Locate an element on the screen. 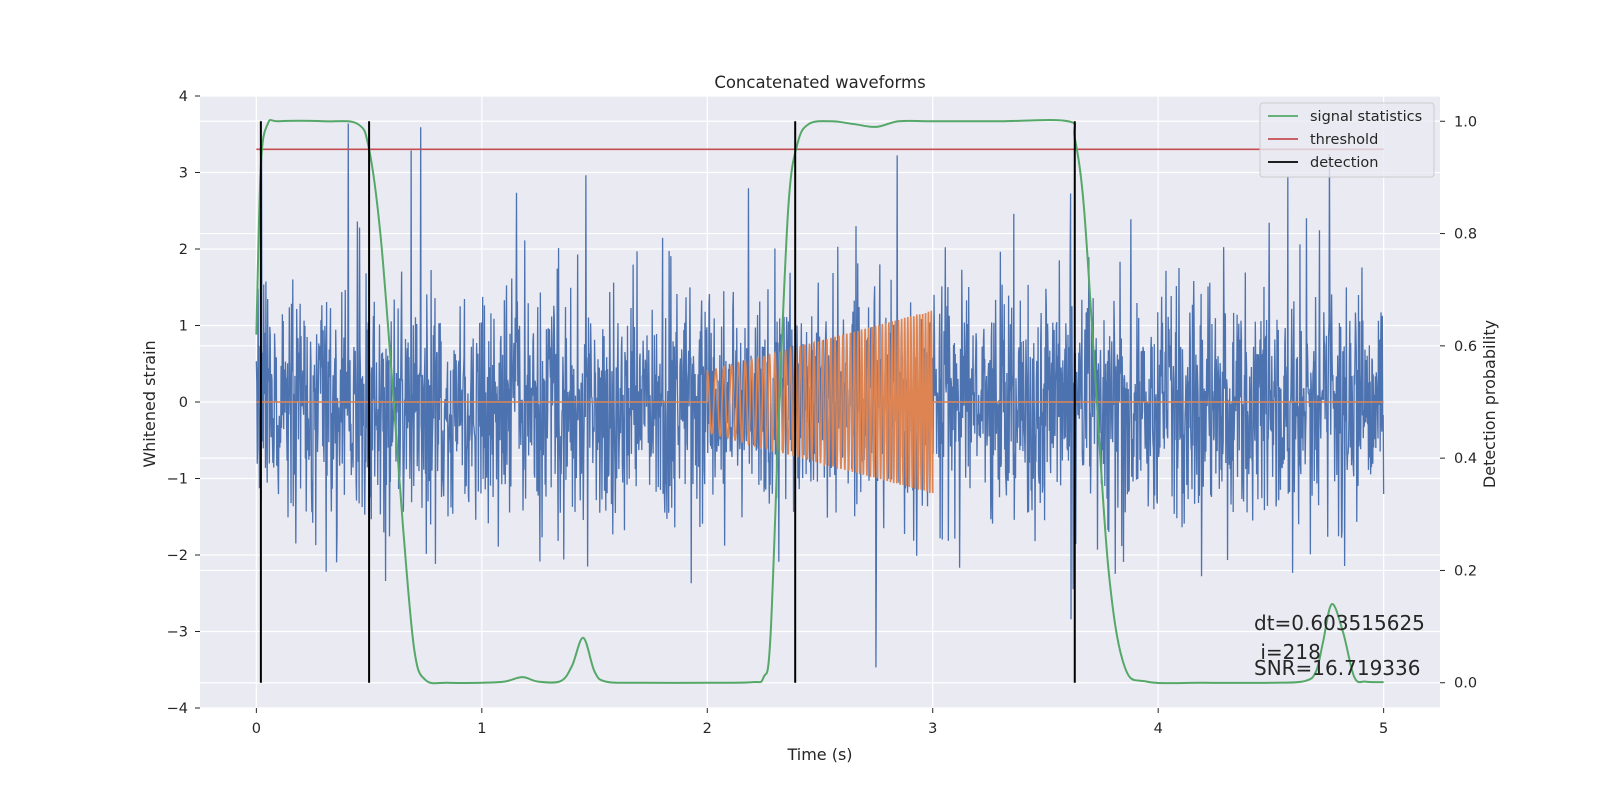 The height and width of the screenshot is (800, 1600). y-tick-label: 2 is located at coordinates (183, 250).